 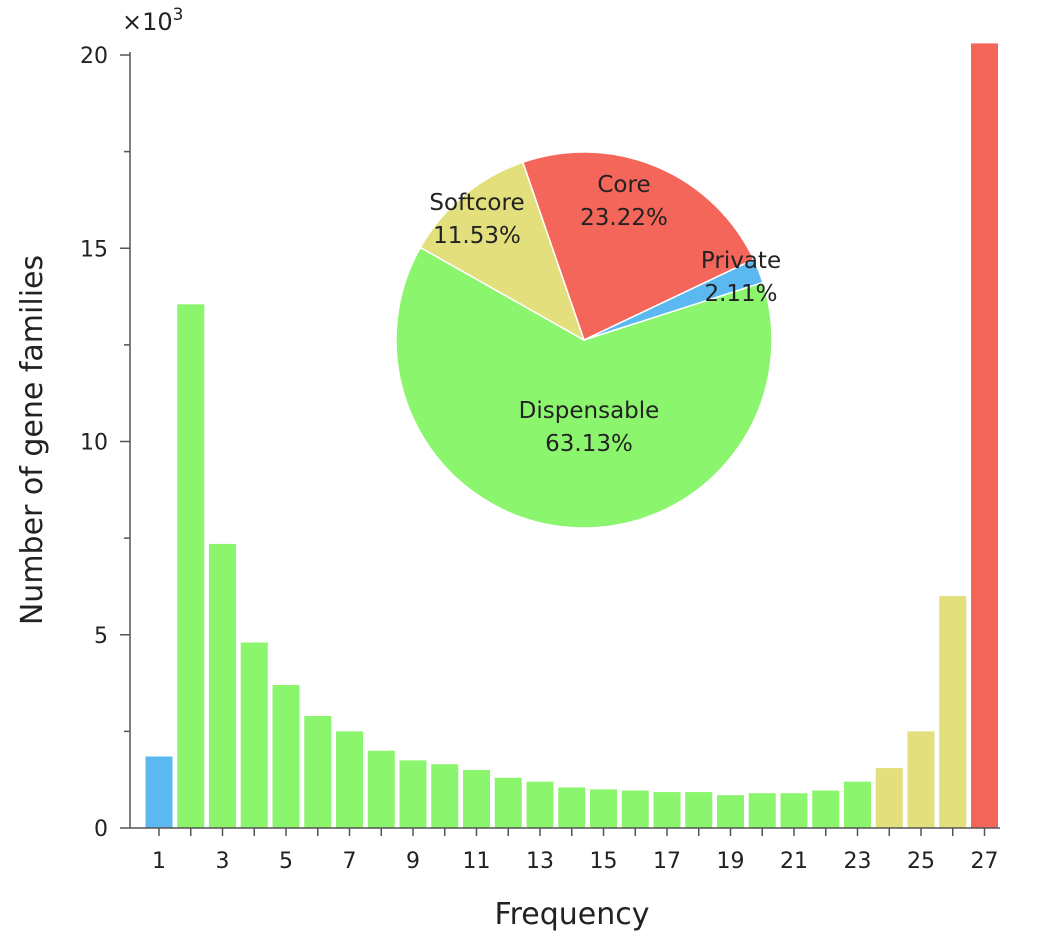 I want to click on x-tick-label: 1, so click(x=159, y=861).